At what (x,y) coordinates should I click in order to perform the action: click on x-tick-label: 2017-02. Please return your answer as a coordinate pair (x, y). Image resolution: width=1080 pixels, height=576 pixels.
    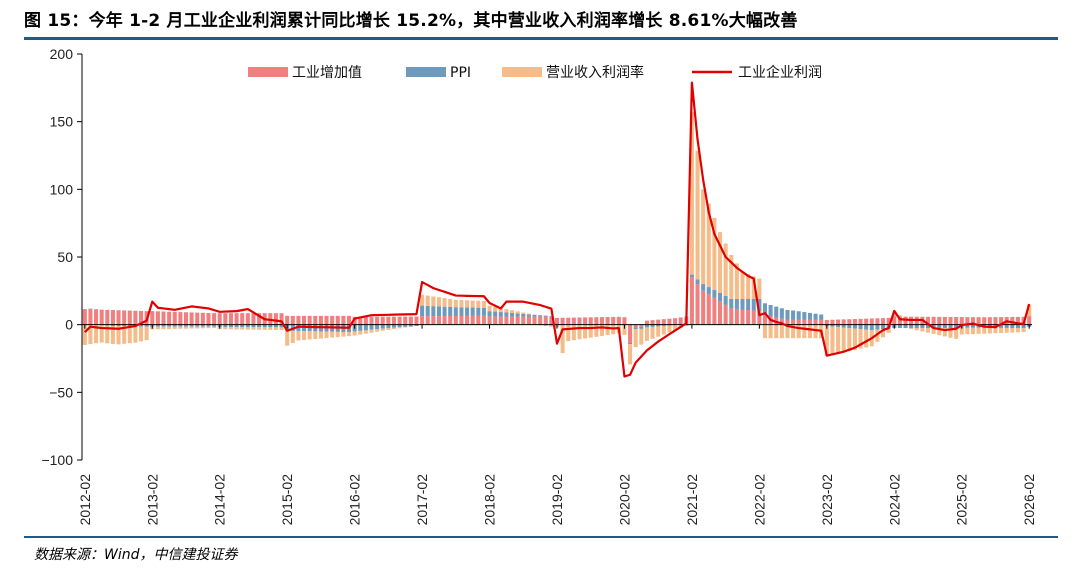
    Looking at the image, I should click on (422, 500).